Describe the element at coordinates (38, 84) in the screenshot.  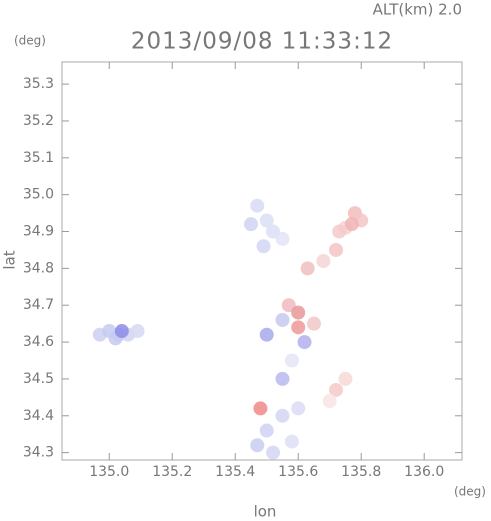
I see `y-tick-label: 35.3` at that location.